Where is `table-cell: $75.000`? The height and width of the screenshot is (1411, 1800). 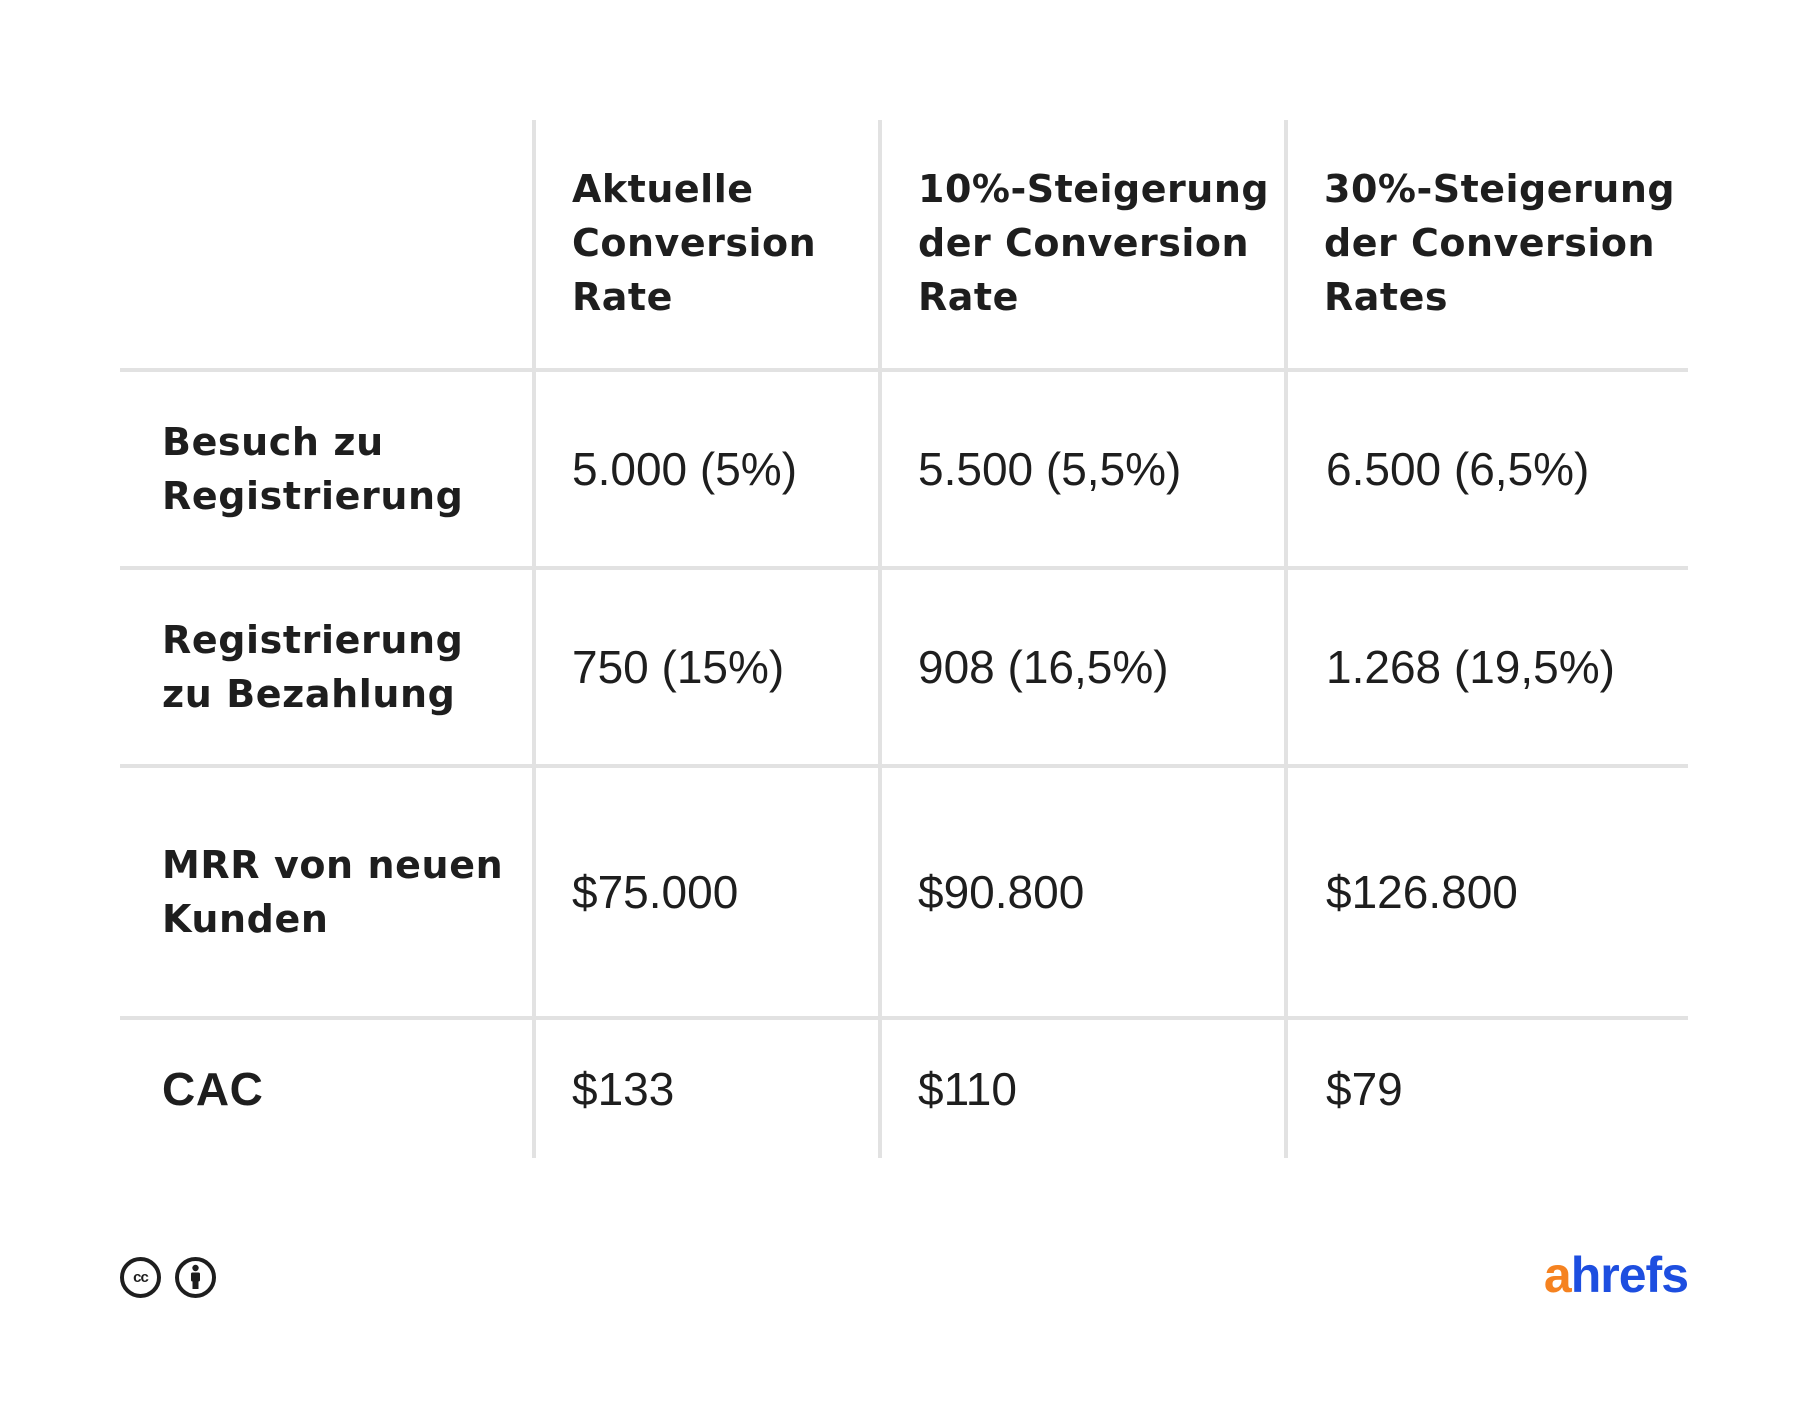 table-cell: $75.000 is located at coordinates (655, 892).